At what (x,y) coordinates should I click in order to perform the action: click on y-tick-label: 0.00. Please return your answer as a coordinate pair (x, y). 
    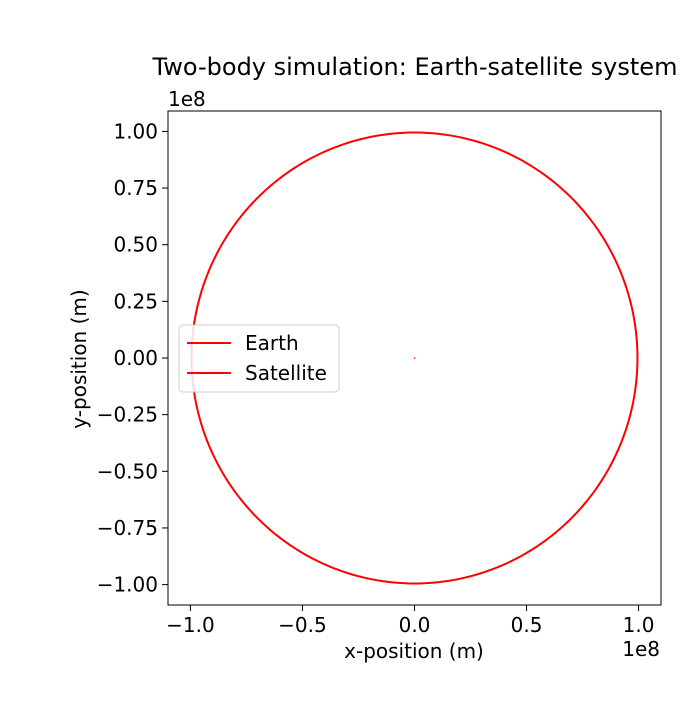
    Looking at the image, I should click on (135, 358).